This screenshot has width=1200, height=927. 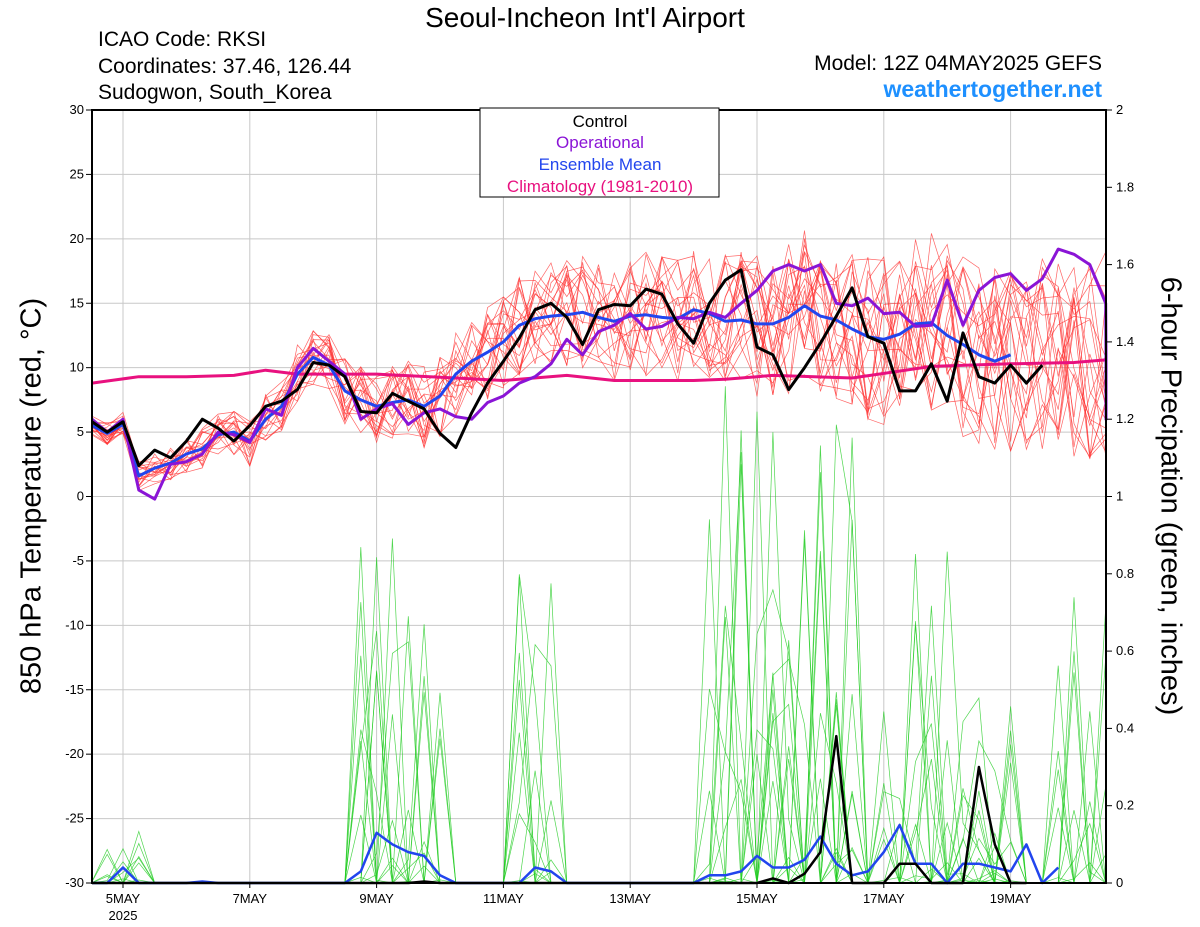 What do you see at coordinates (1011, 898) in the screenshot?
I see `tick-label-bottom: 19MAY` at bounding box center [1011, 898].